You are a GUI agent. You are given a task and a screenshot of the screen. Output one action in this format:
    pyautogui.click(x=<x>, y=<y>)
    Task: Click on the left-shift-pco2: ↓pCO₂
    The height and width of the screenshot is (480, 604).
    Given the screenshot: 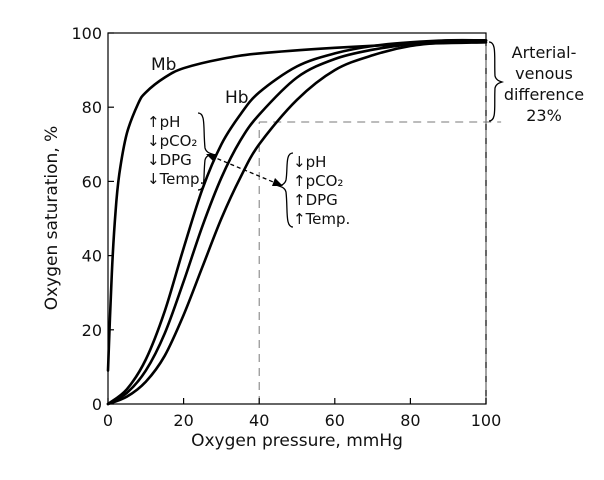 What is the action you would take?
    pyautogui.click(x=172, y=141)
    